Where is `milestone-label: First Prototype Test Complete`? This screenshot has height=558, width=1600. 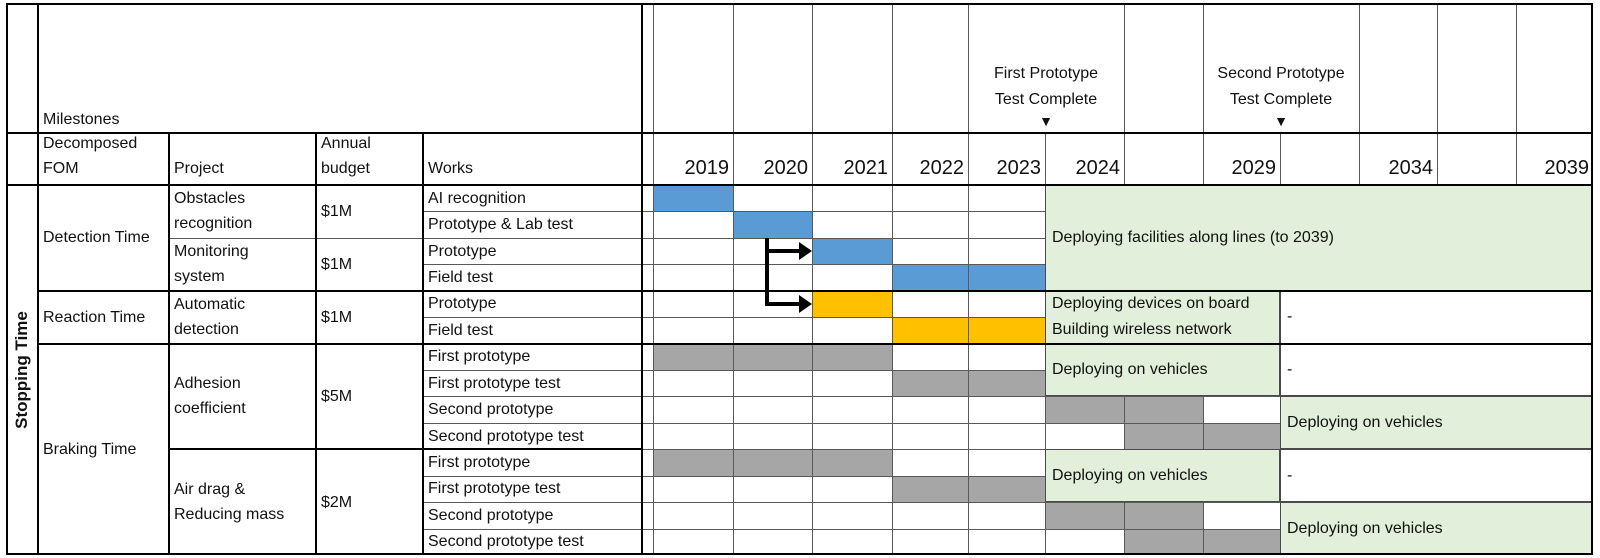 milestone-label: First Prototype Test Complete is located at coordinates (1046, 86).